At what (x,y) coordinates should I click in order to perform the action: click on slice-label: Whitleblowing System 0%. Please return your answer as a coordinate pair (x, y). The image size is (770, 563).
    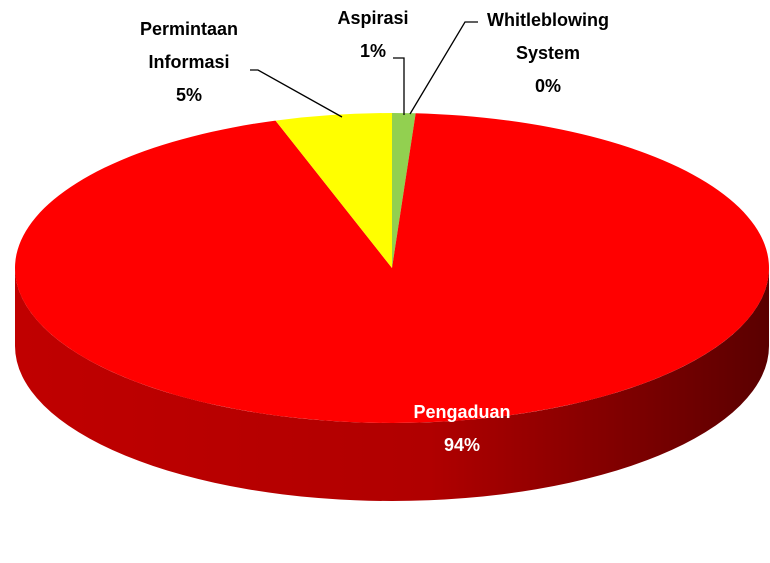
    Looking at the image, I should click on (548, 53).